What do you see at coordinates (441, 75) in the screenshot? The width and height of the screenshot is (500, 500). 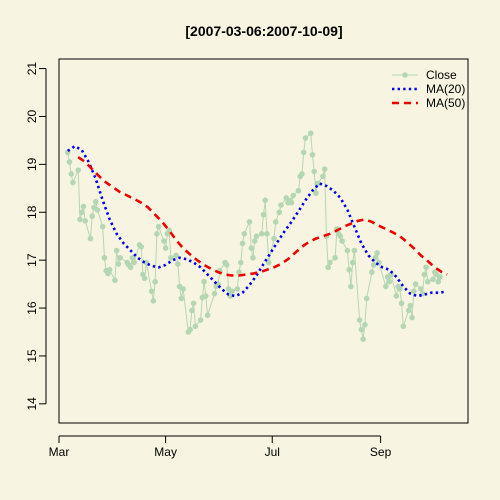 I see `legend-label-close: Close` at bounding box center [441, 75].